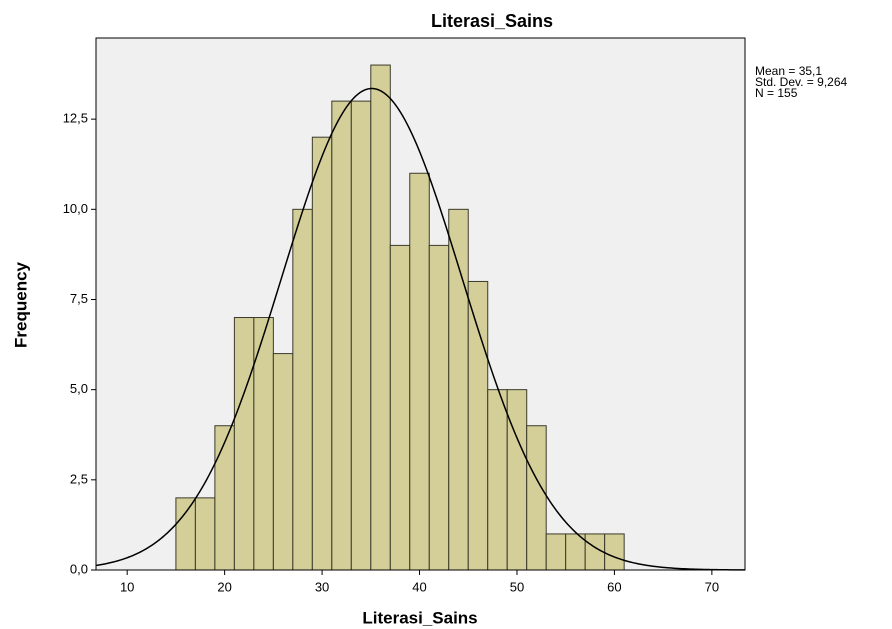  I want to click on y-axis-label: Frequency, so click(20, 304).